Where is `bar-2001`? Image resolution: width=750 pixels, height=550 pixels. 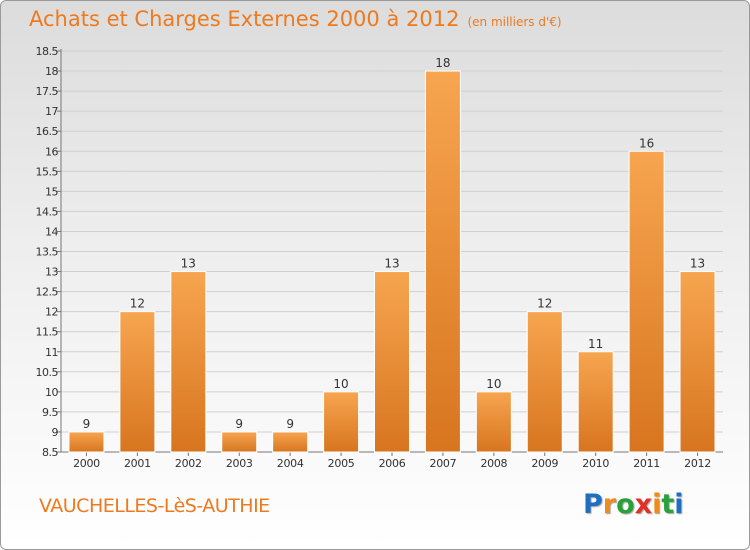
bar-2001 is located at coordinates (137, 382).